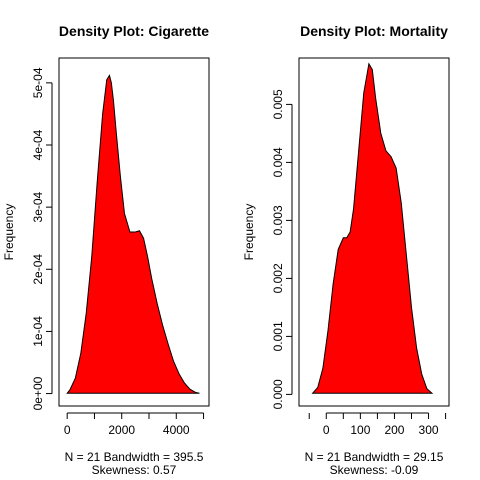  I want to click on chart-title-cigarette: Density Plot: Cigarette, so click(134, 31).